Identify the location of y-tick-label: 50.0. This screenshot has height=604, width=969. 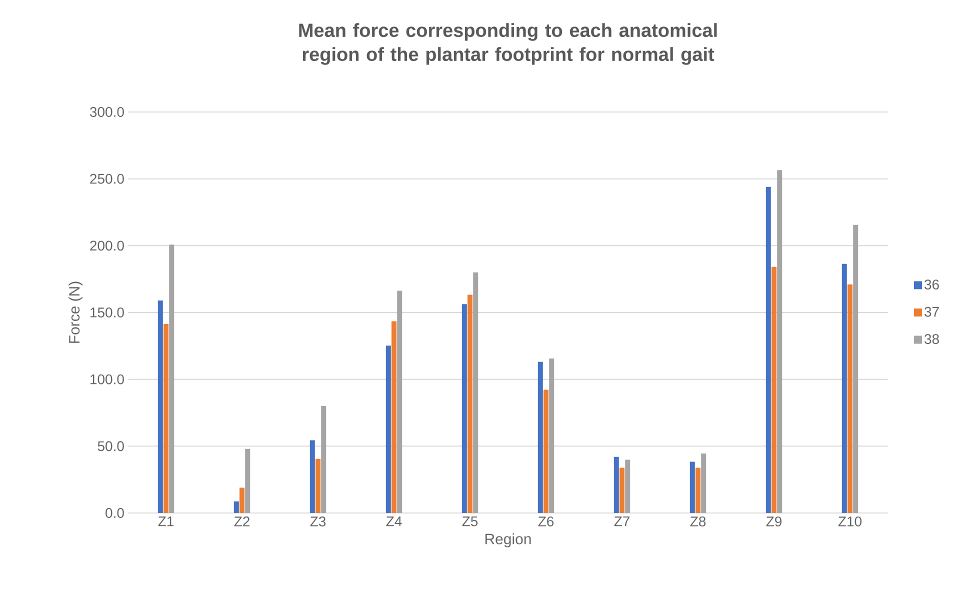
(111, 446).